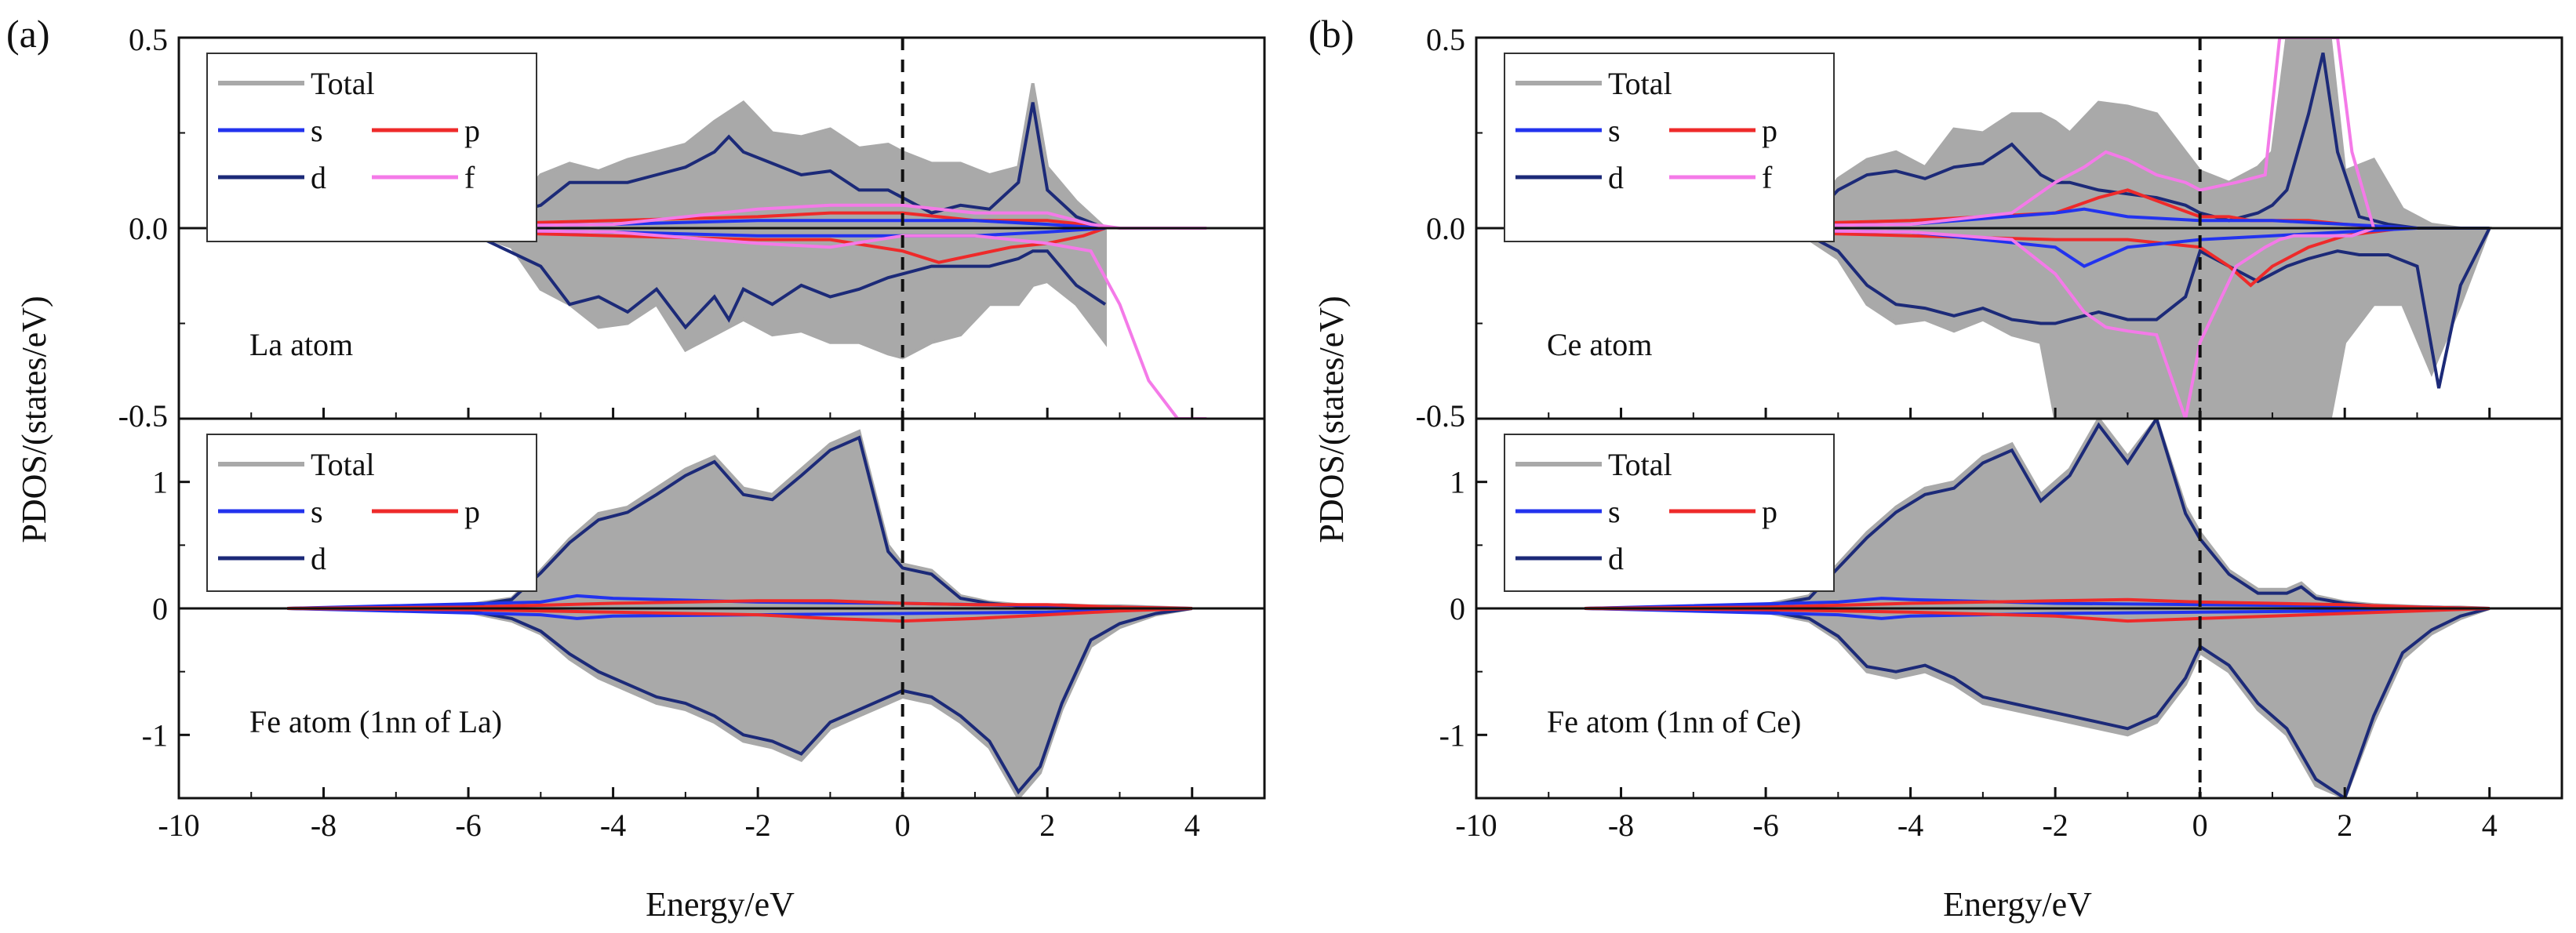 The height and width of the screenshot is (933, 2576). I want to click on panel-b-tag: (b), so click(1331, 34).